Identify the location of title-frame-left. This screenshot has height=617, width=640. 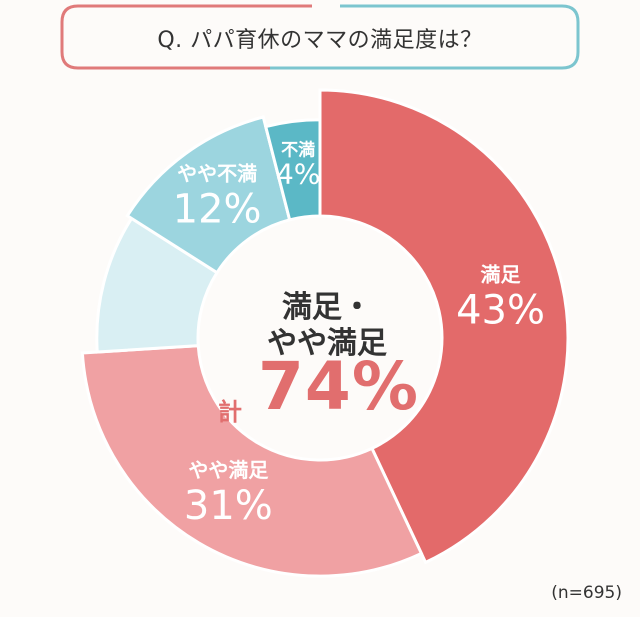
(186, 37).